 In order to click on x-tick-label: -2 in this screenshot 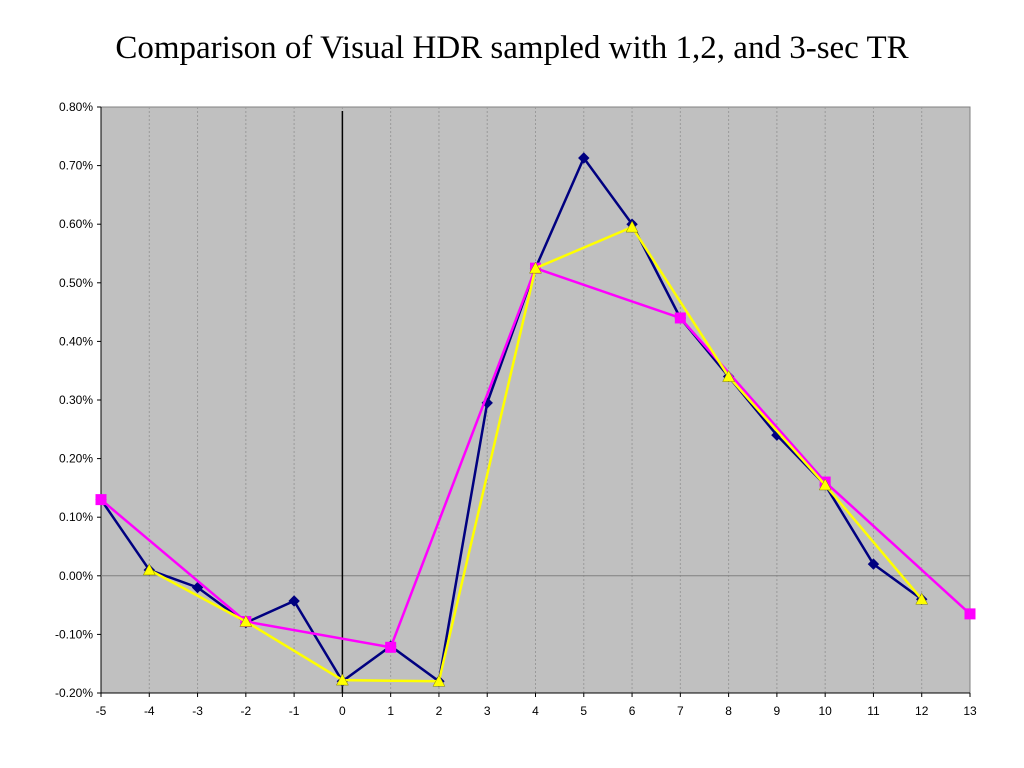, I will do `click(245, 711)`.